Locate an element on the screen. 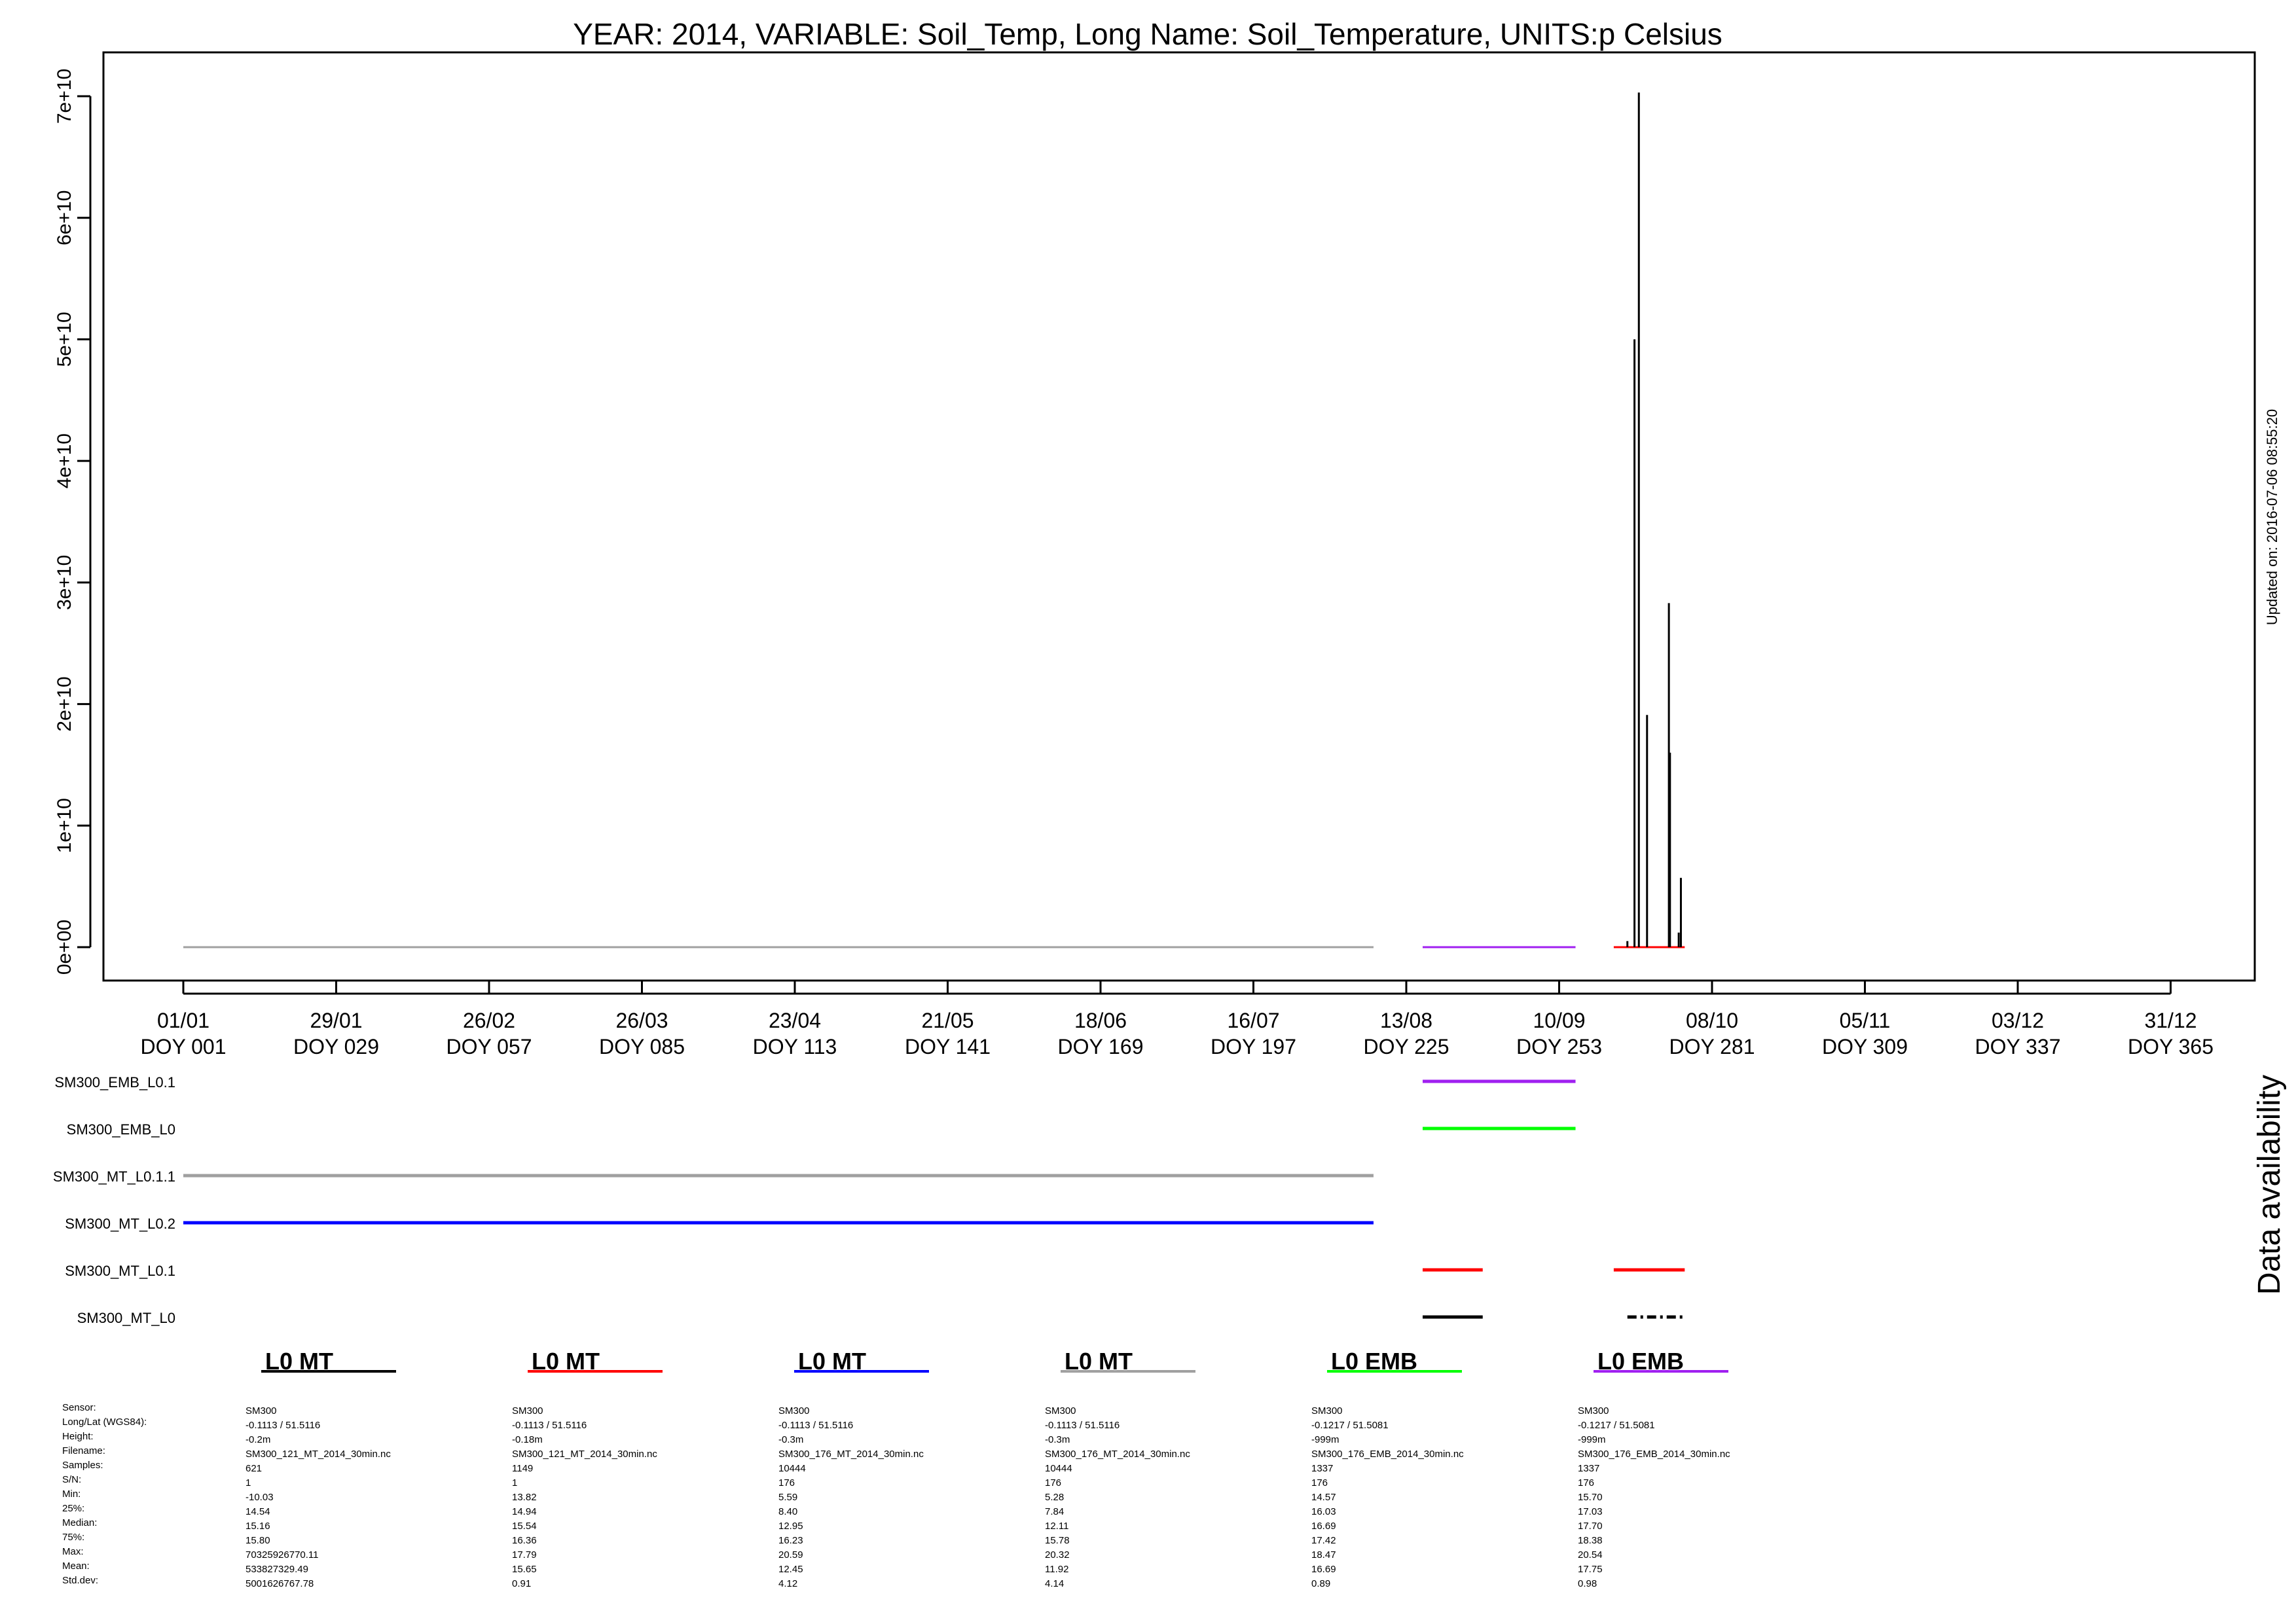 This screenshot has height=1624, width=2296. y-tick-label: 0e+00 is located at coordinates (64, 947).